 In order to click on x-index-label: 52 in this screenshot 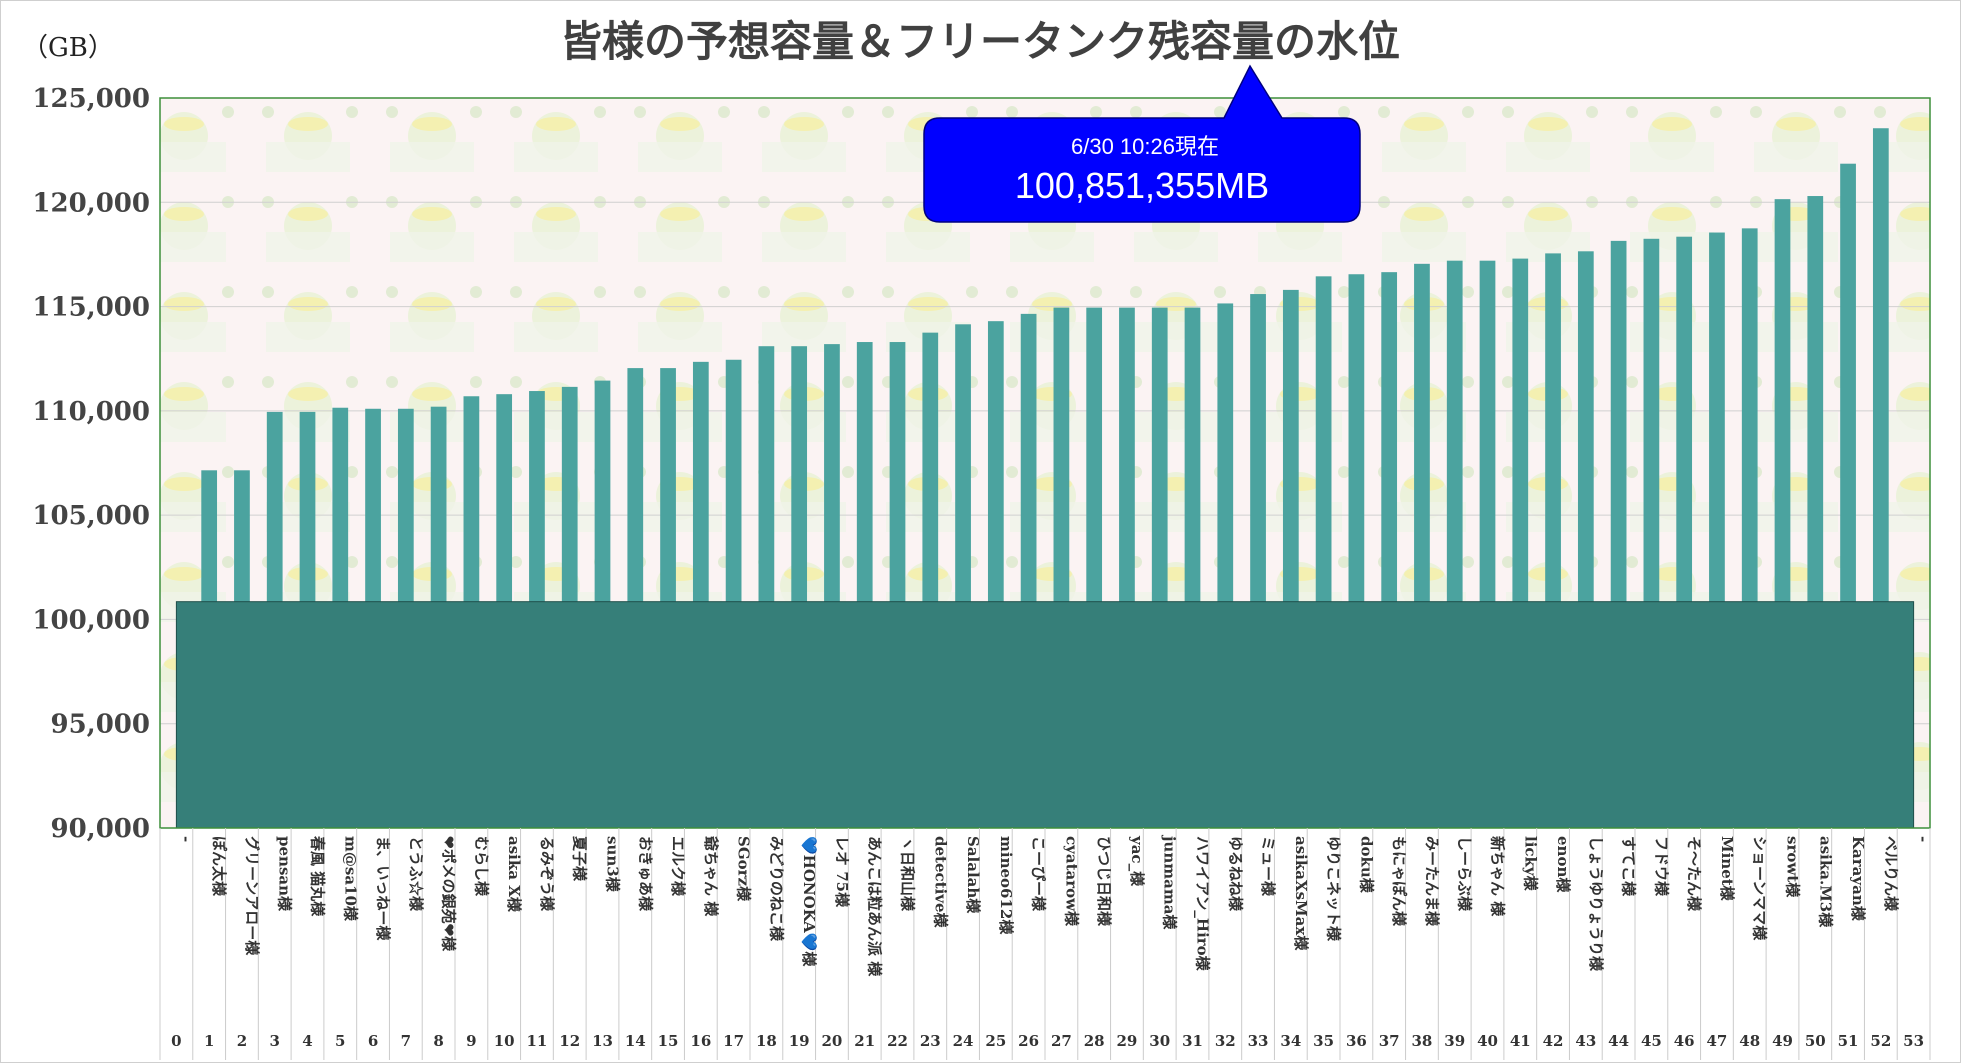, I will do `click(1880, 1041)`.